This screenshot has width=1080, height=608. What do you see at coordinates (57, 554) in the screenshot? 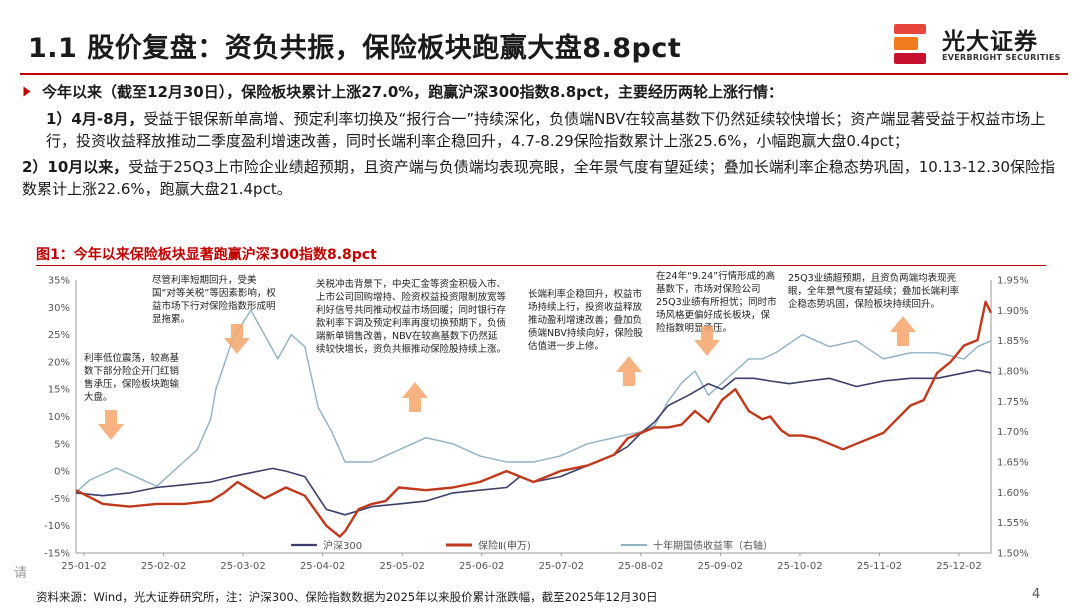
I see `y-left-tick-label: -15%` at bounding box center [57, 554].